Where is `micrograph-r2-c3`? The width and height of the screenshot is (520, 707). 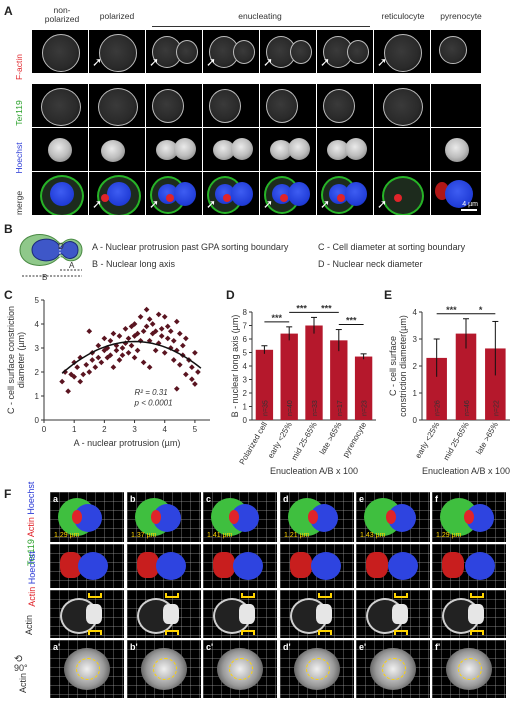
micrograph-r2-c3 is located at coordinates (231, 149).